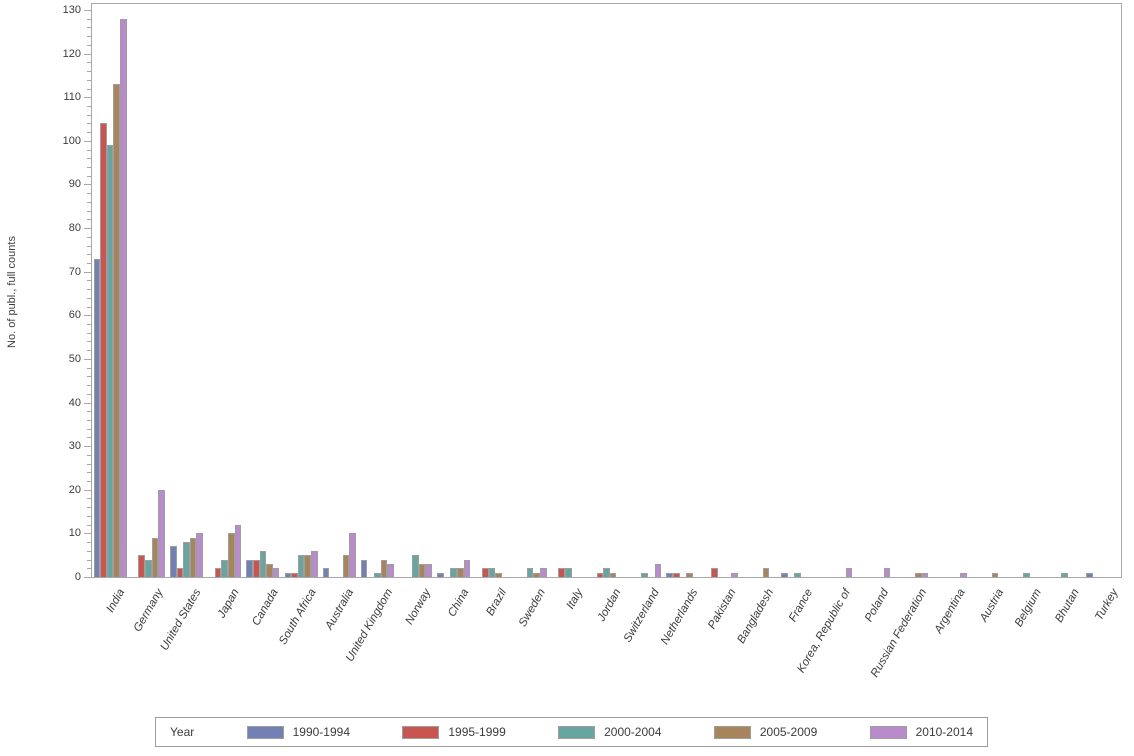 This screenshot has height=756, width=1134. Describe the element at coordinates (74, 489) in the screenshot. I see `y-tick-label: 20` at that location.